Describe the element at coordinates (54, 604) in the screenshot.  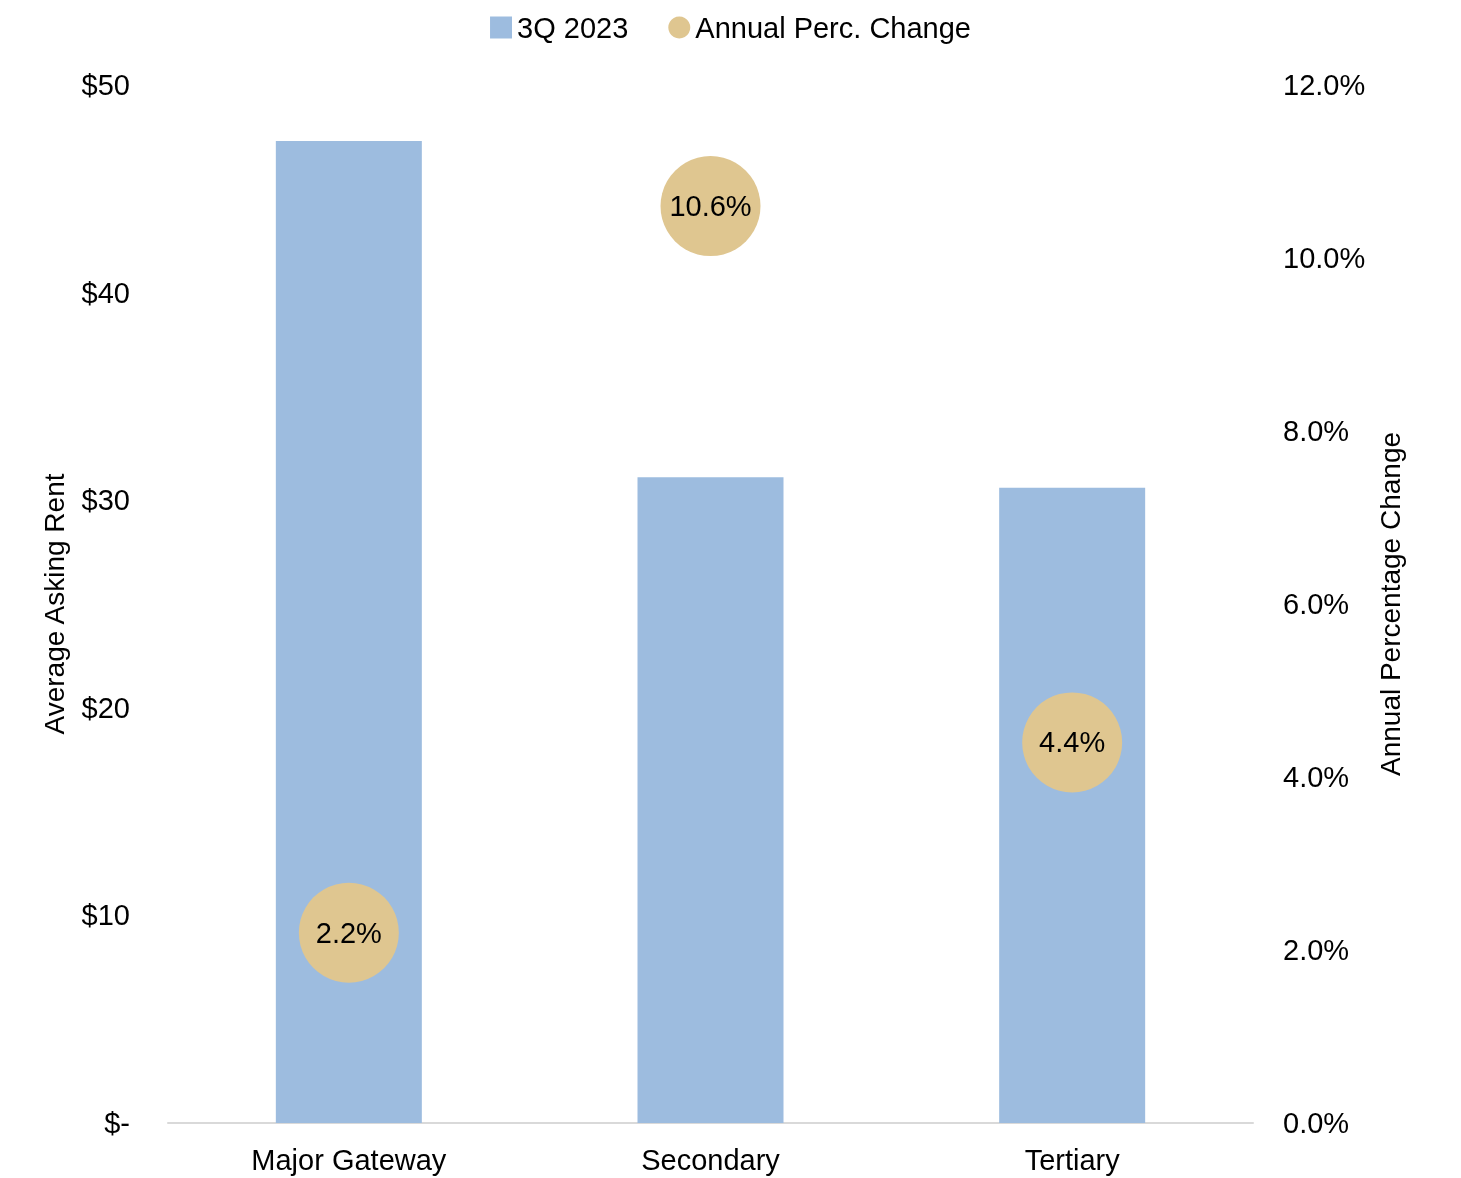
I see `y-axis-title: Average Asking Rent` at that location.